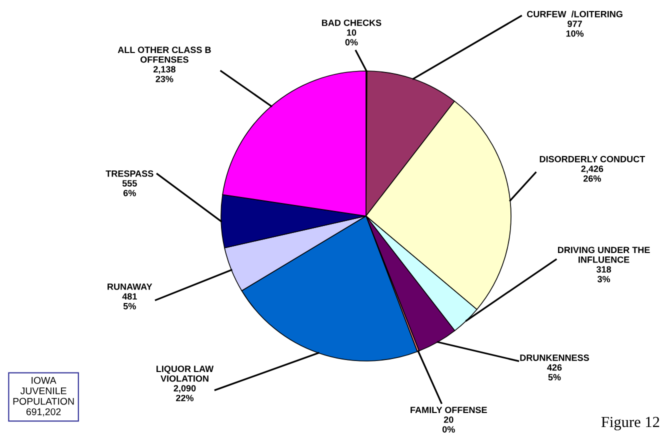 The height and width of the screenshot is (441, 670). Describe the element at coordinates (604, 274) in the screenshot. I see `data-label: 318 3%` at that location.